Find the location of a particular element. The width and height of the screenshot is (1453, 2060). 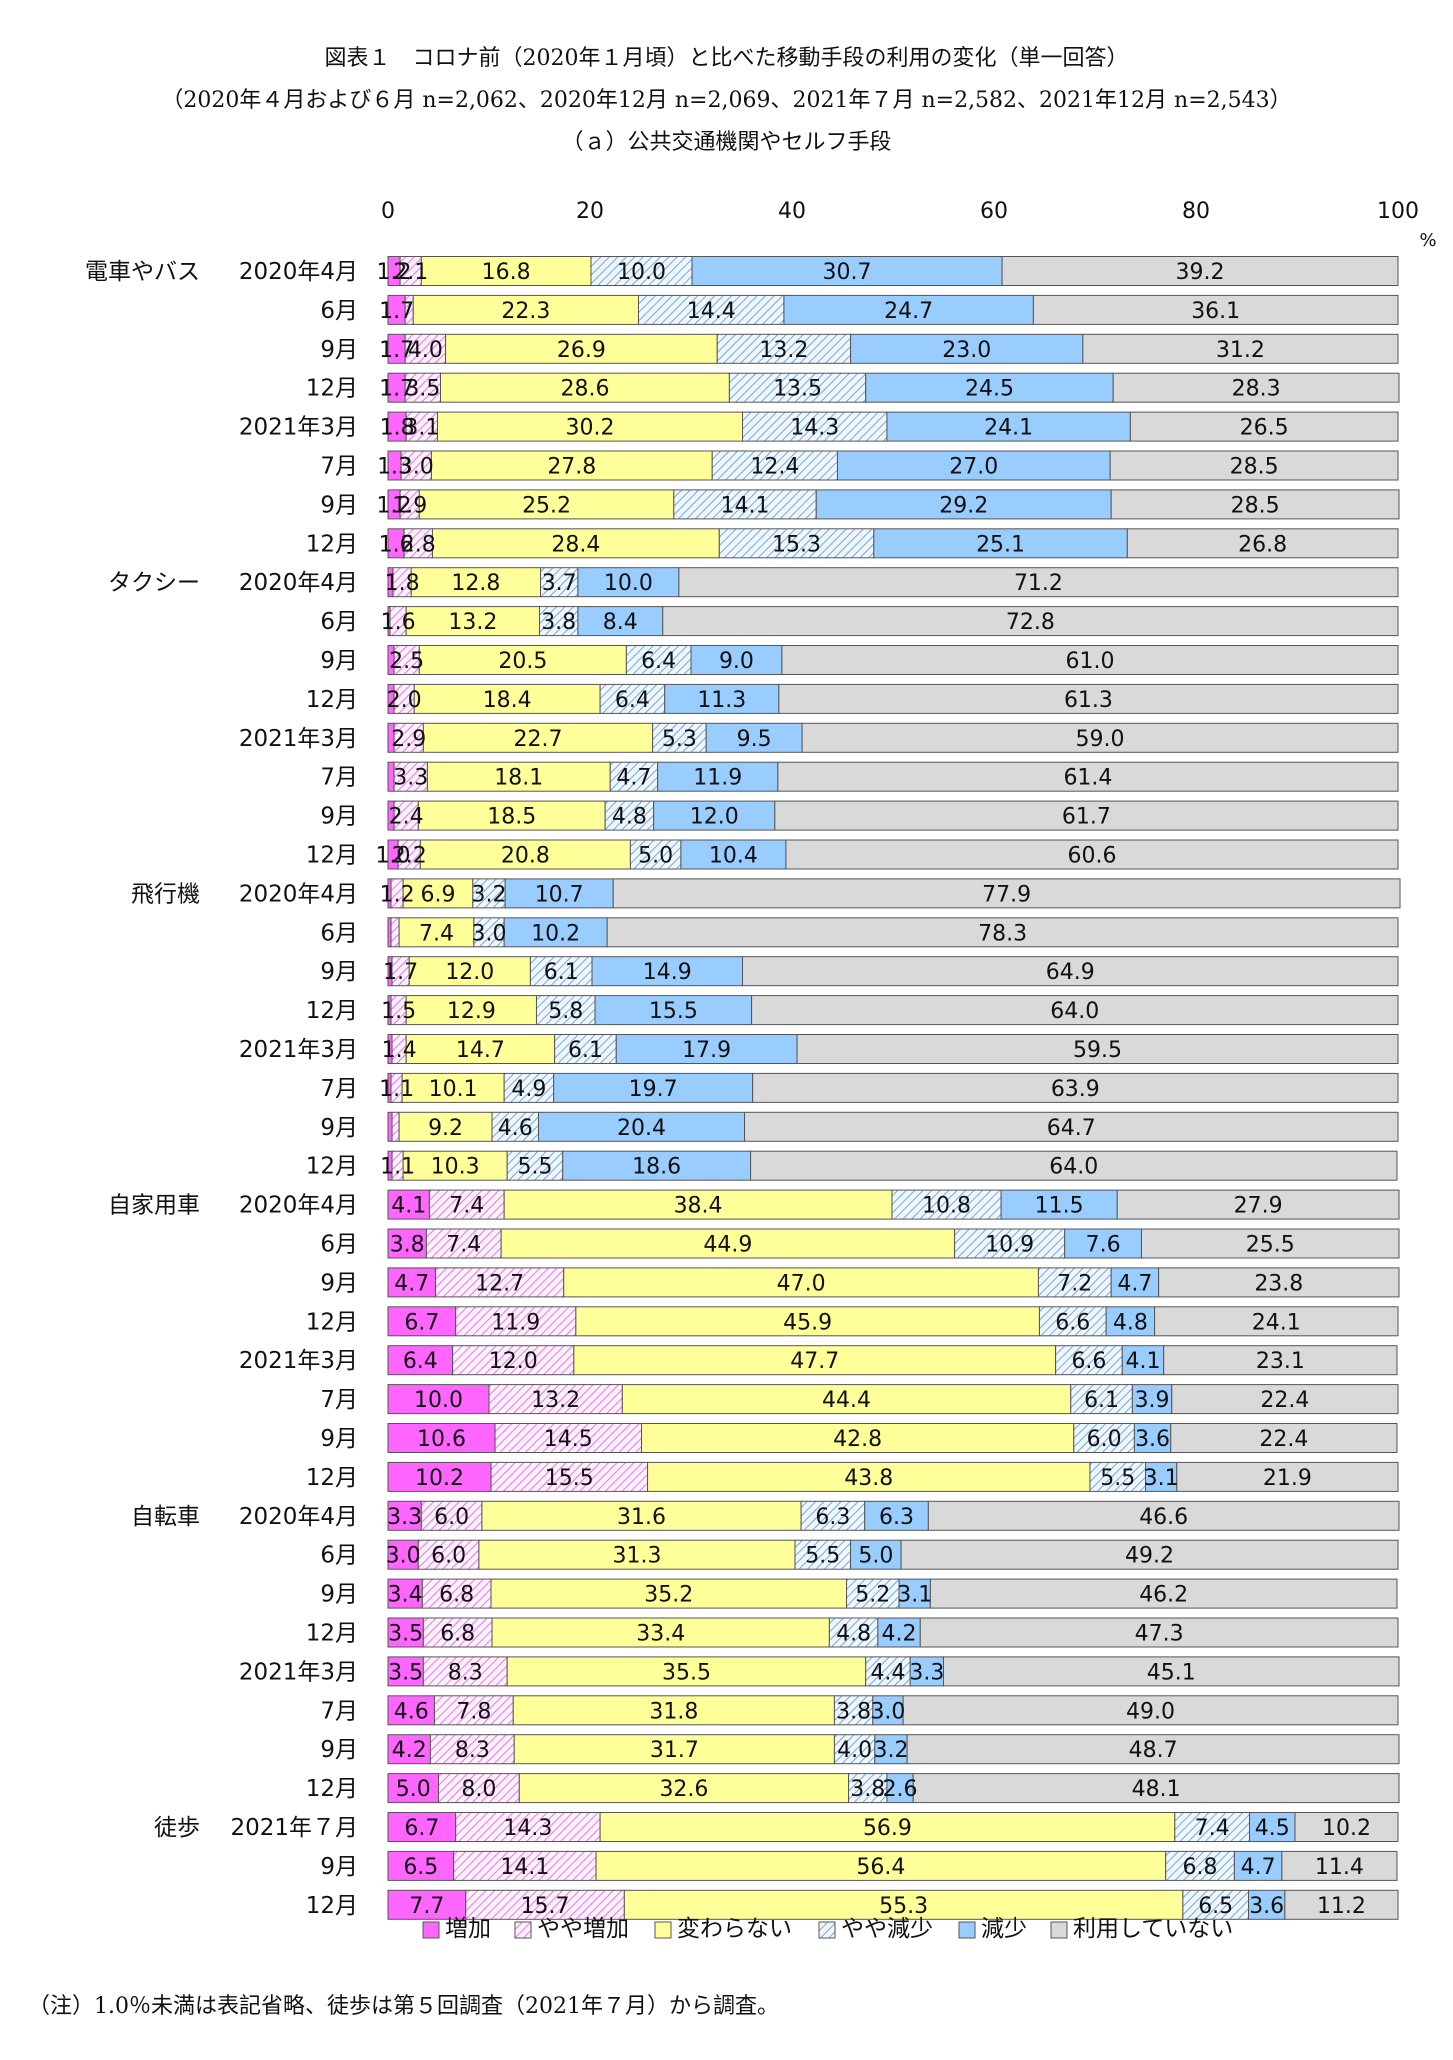

data-label: 6.7 is located at coordinates (421, 1322).